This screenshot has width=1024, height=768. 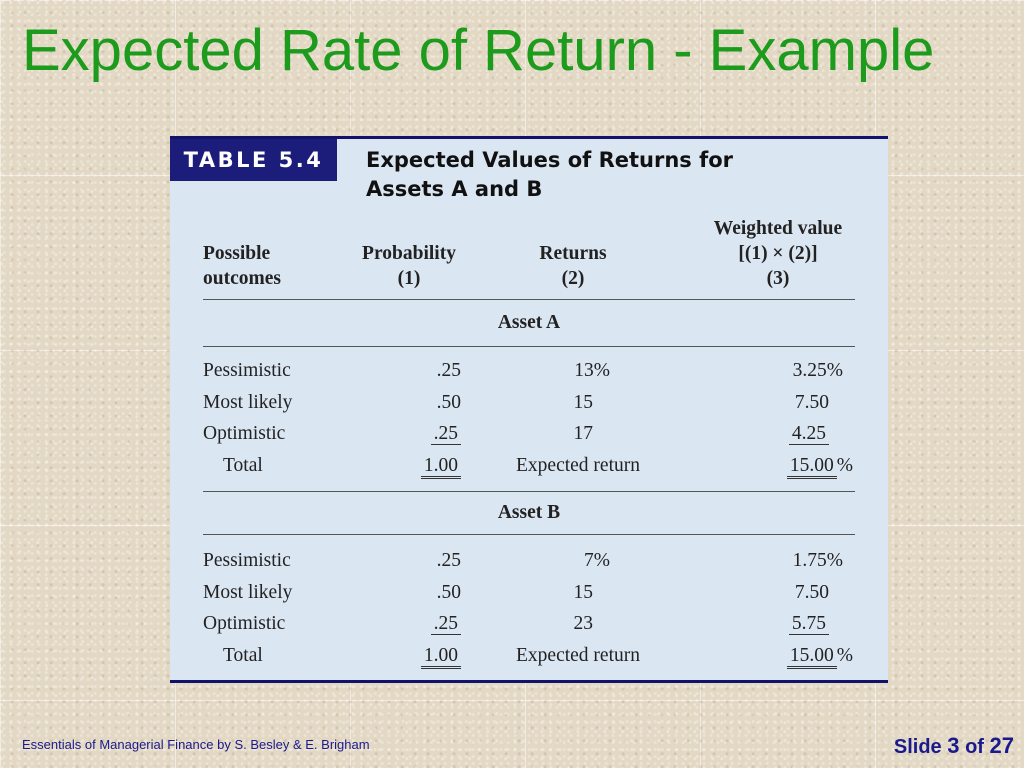 What do you see at coordinates (808, 434) in the screenshot?
I see `weighted-value: 4.25` at bounding box center [808, 434].